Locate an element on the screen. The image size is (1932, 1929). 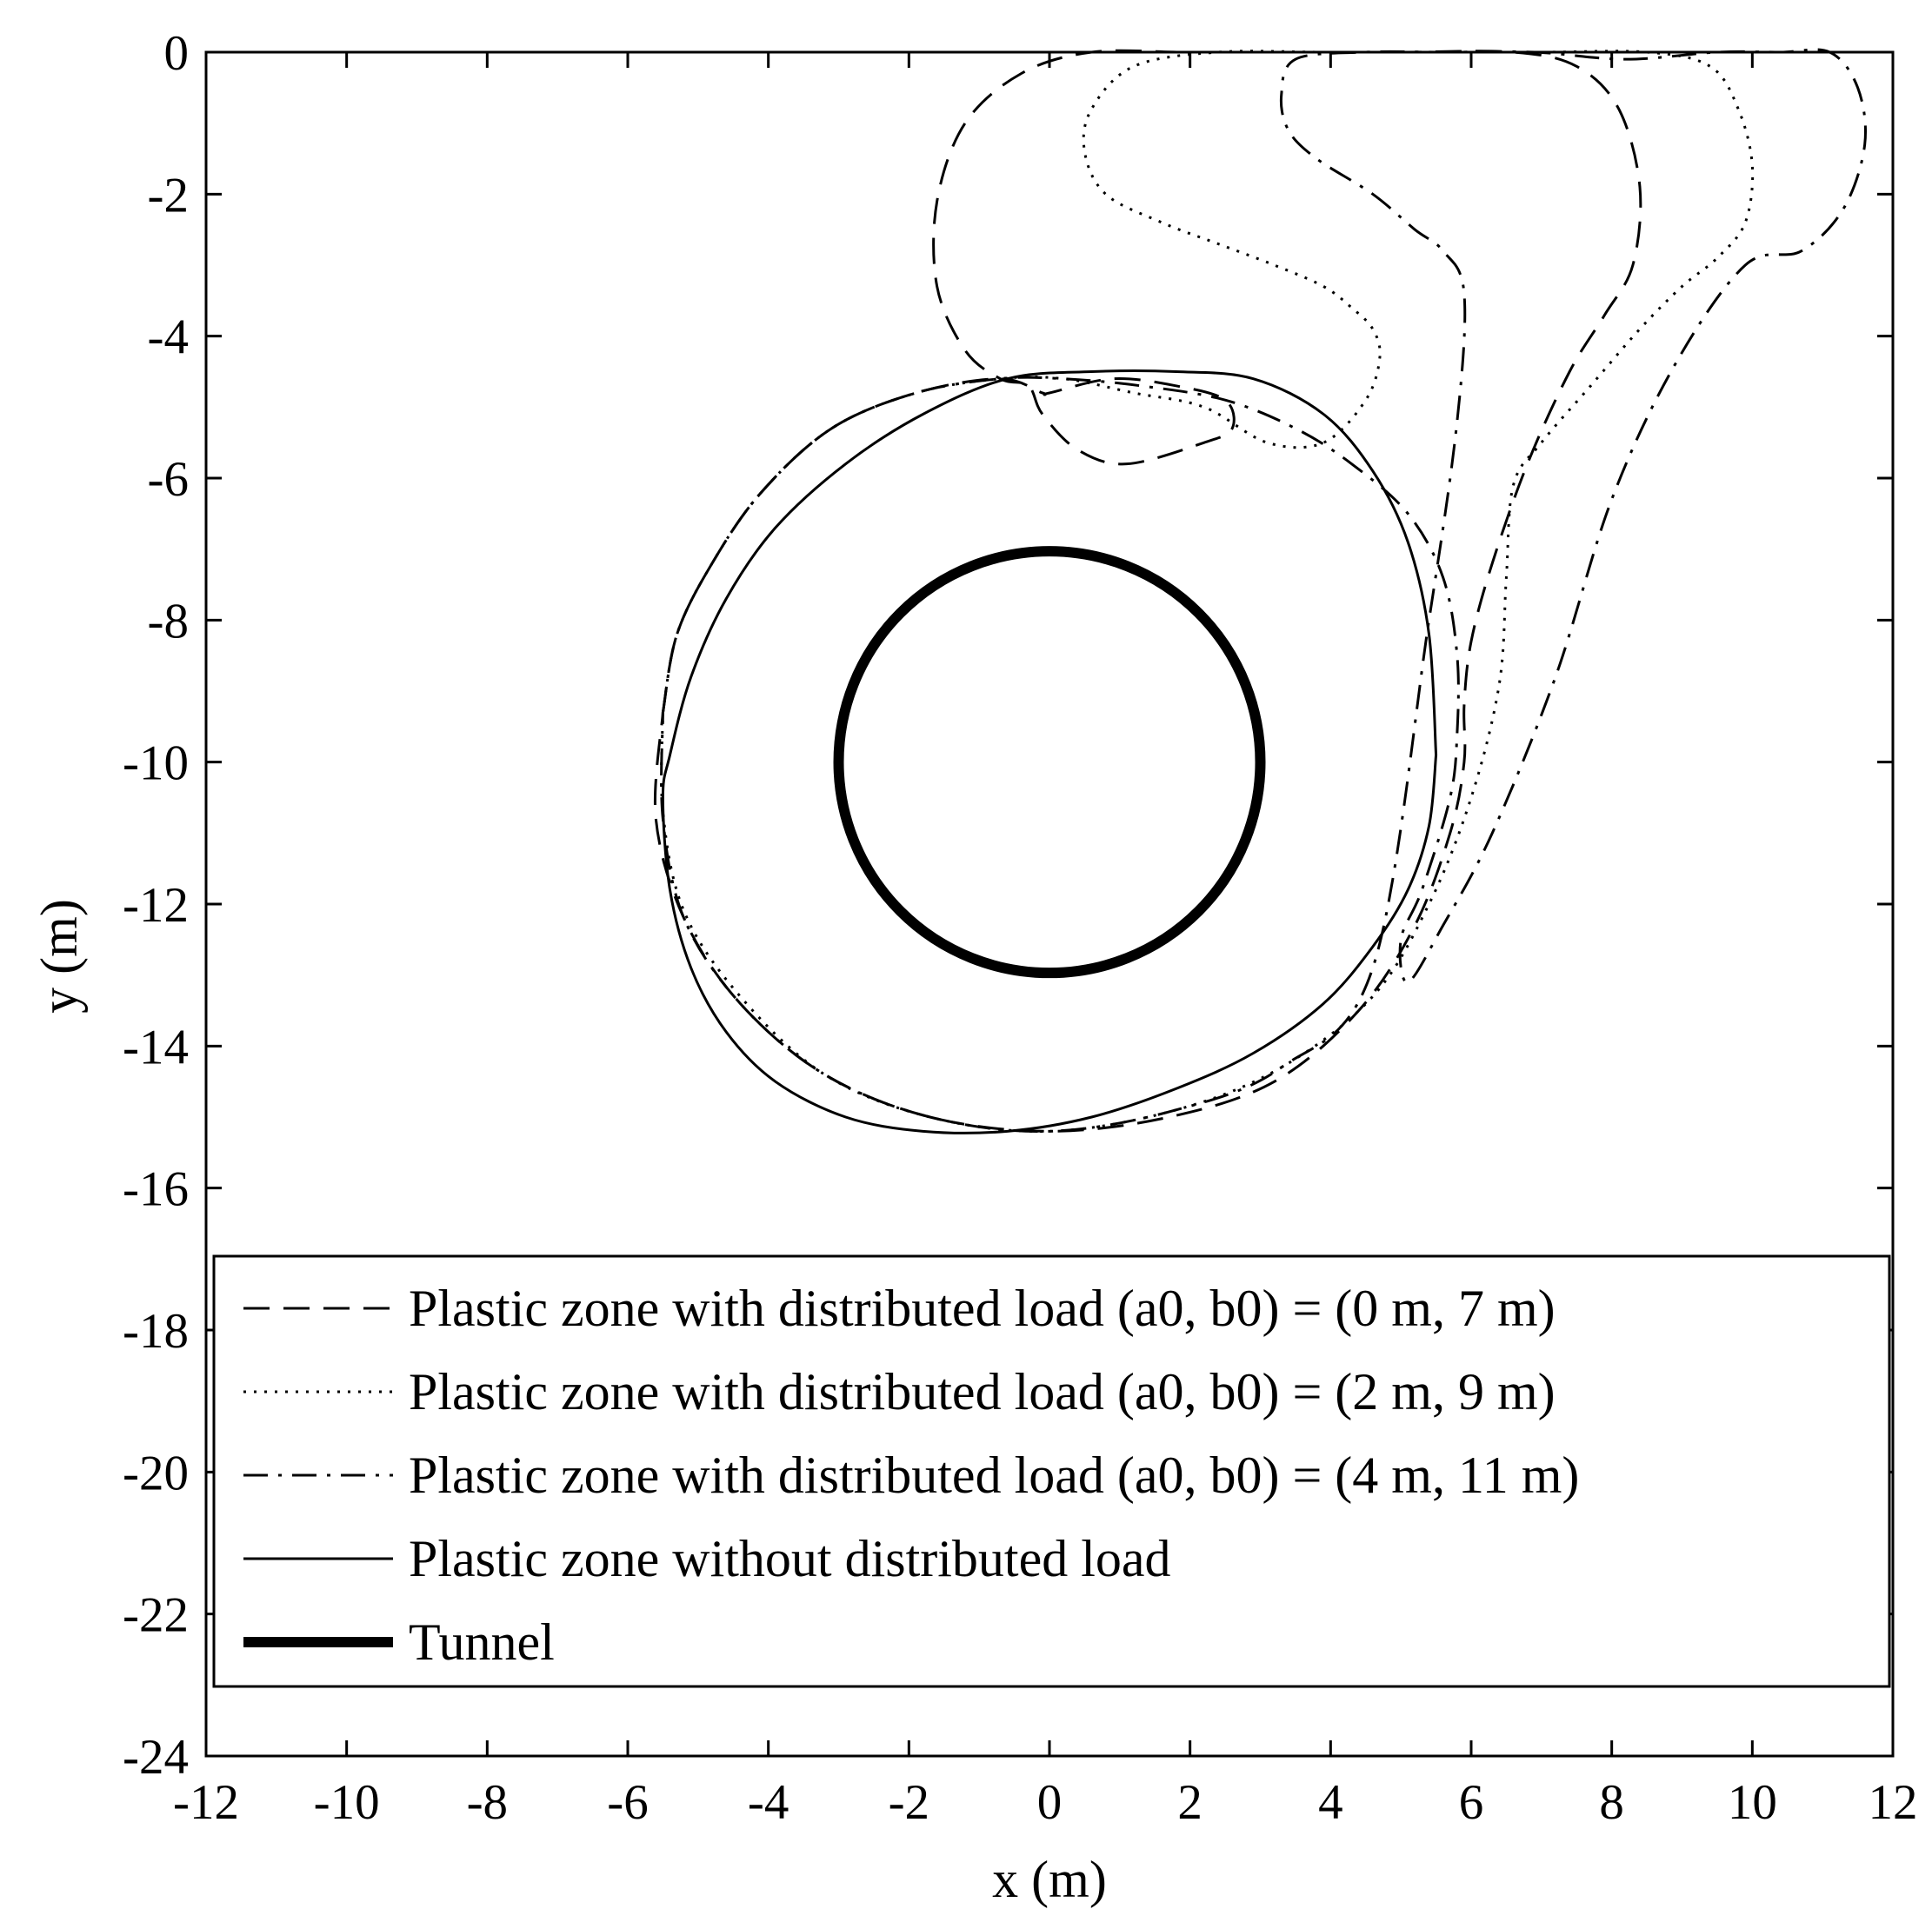
x-tick-label: -6 is located at coordinates (627, 1802).